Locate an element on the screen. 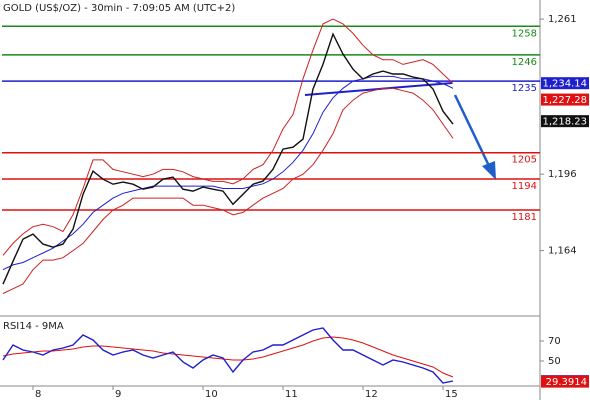  level-label: 1194 is located at coordinates (524, 186).